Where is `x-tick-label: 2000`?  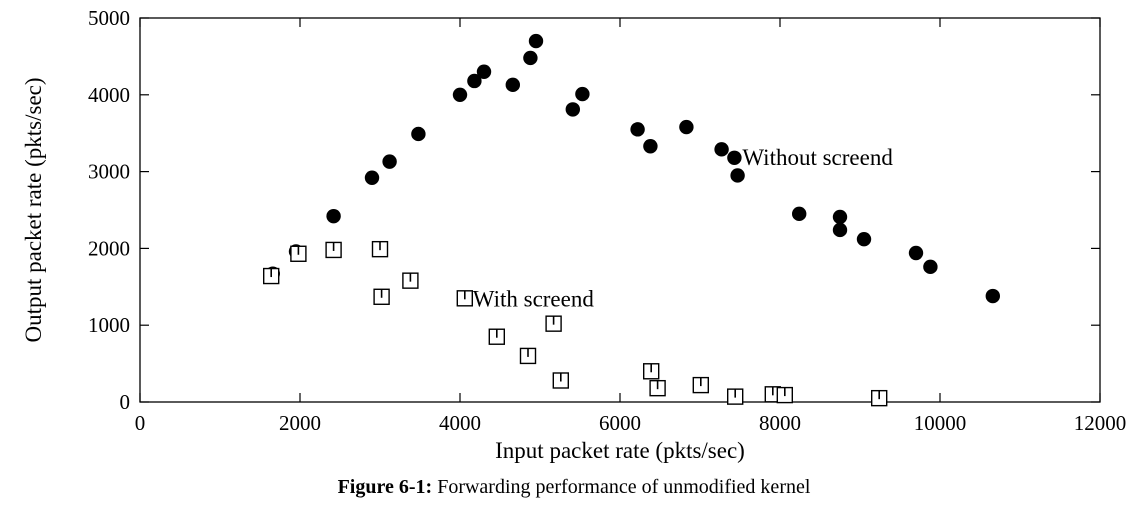
x-tick-label: 2000 is located at coordinates (300, 423).